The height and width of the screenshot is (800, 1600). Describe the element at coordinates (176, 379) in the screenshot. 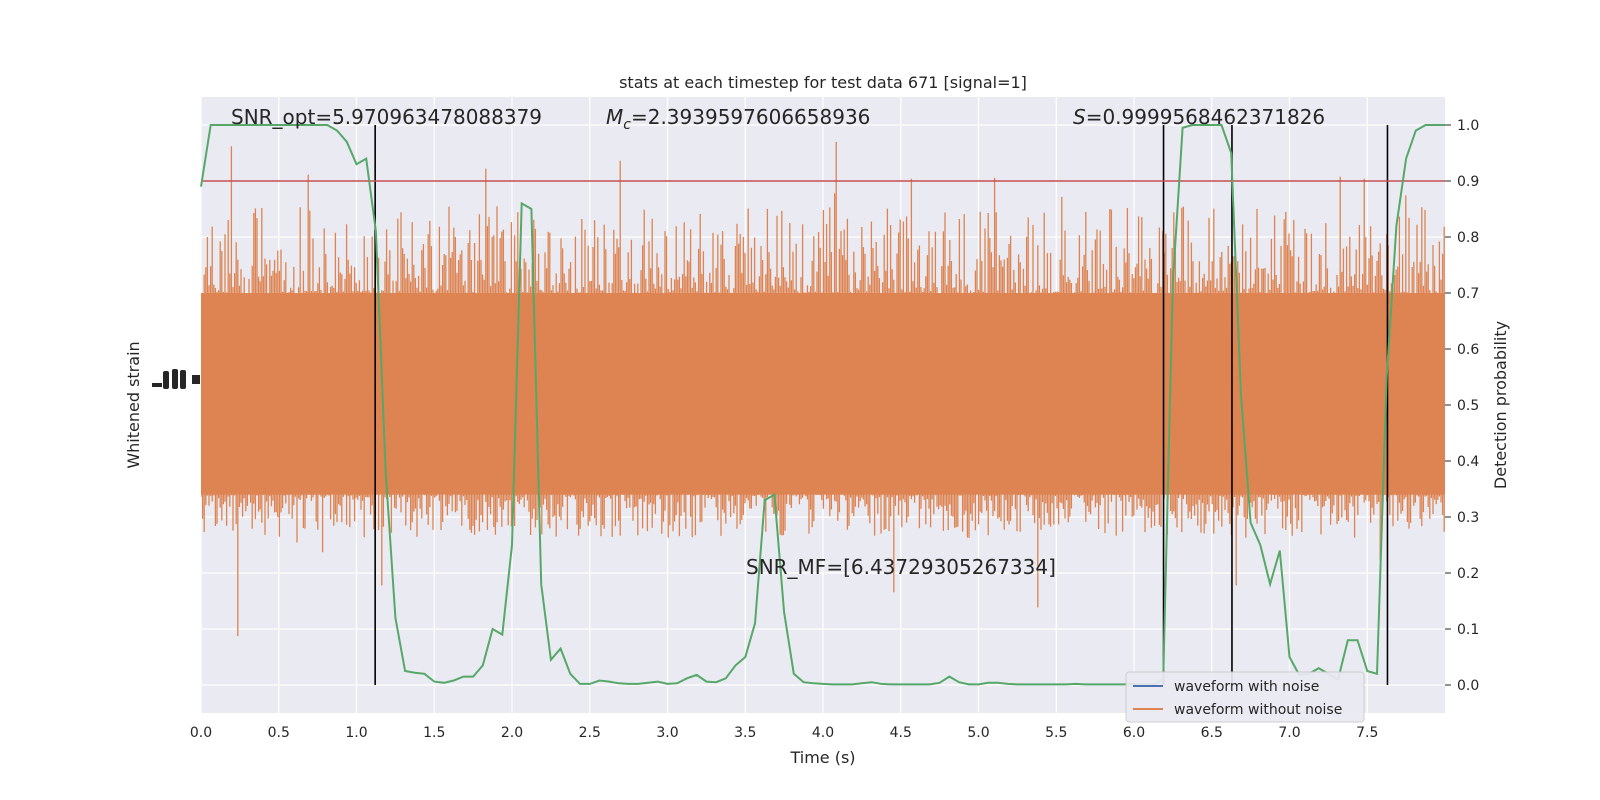

I see `left-axis-tick-cluster` at that location.